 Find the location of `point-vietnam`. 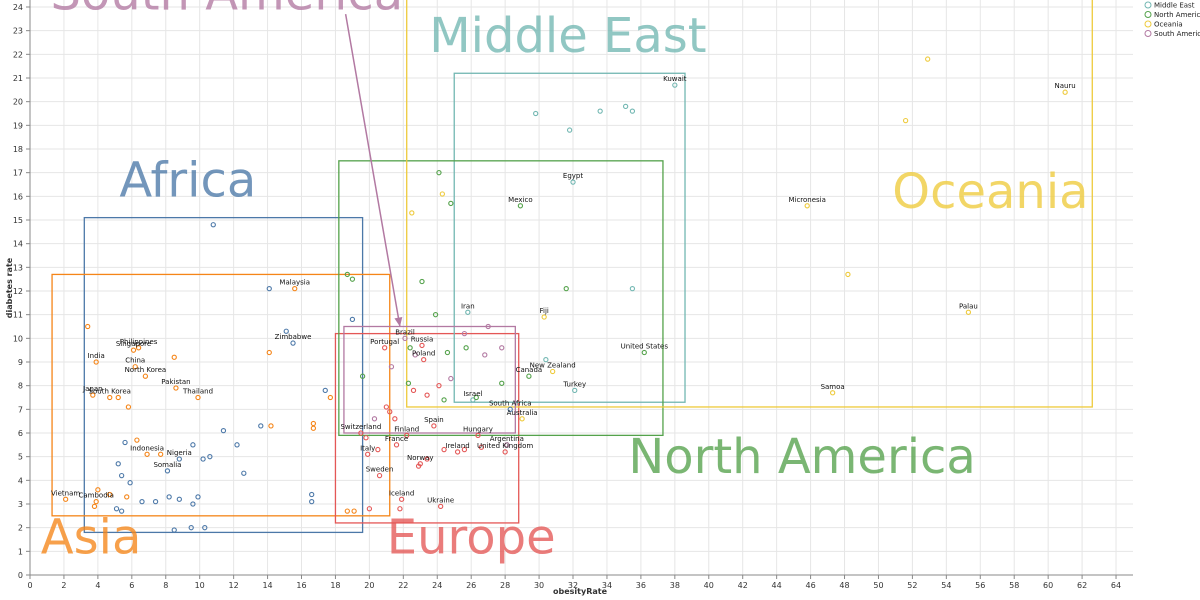

point-vietnam is located at coordinates (65, 499).